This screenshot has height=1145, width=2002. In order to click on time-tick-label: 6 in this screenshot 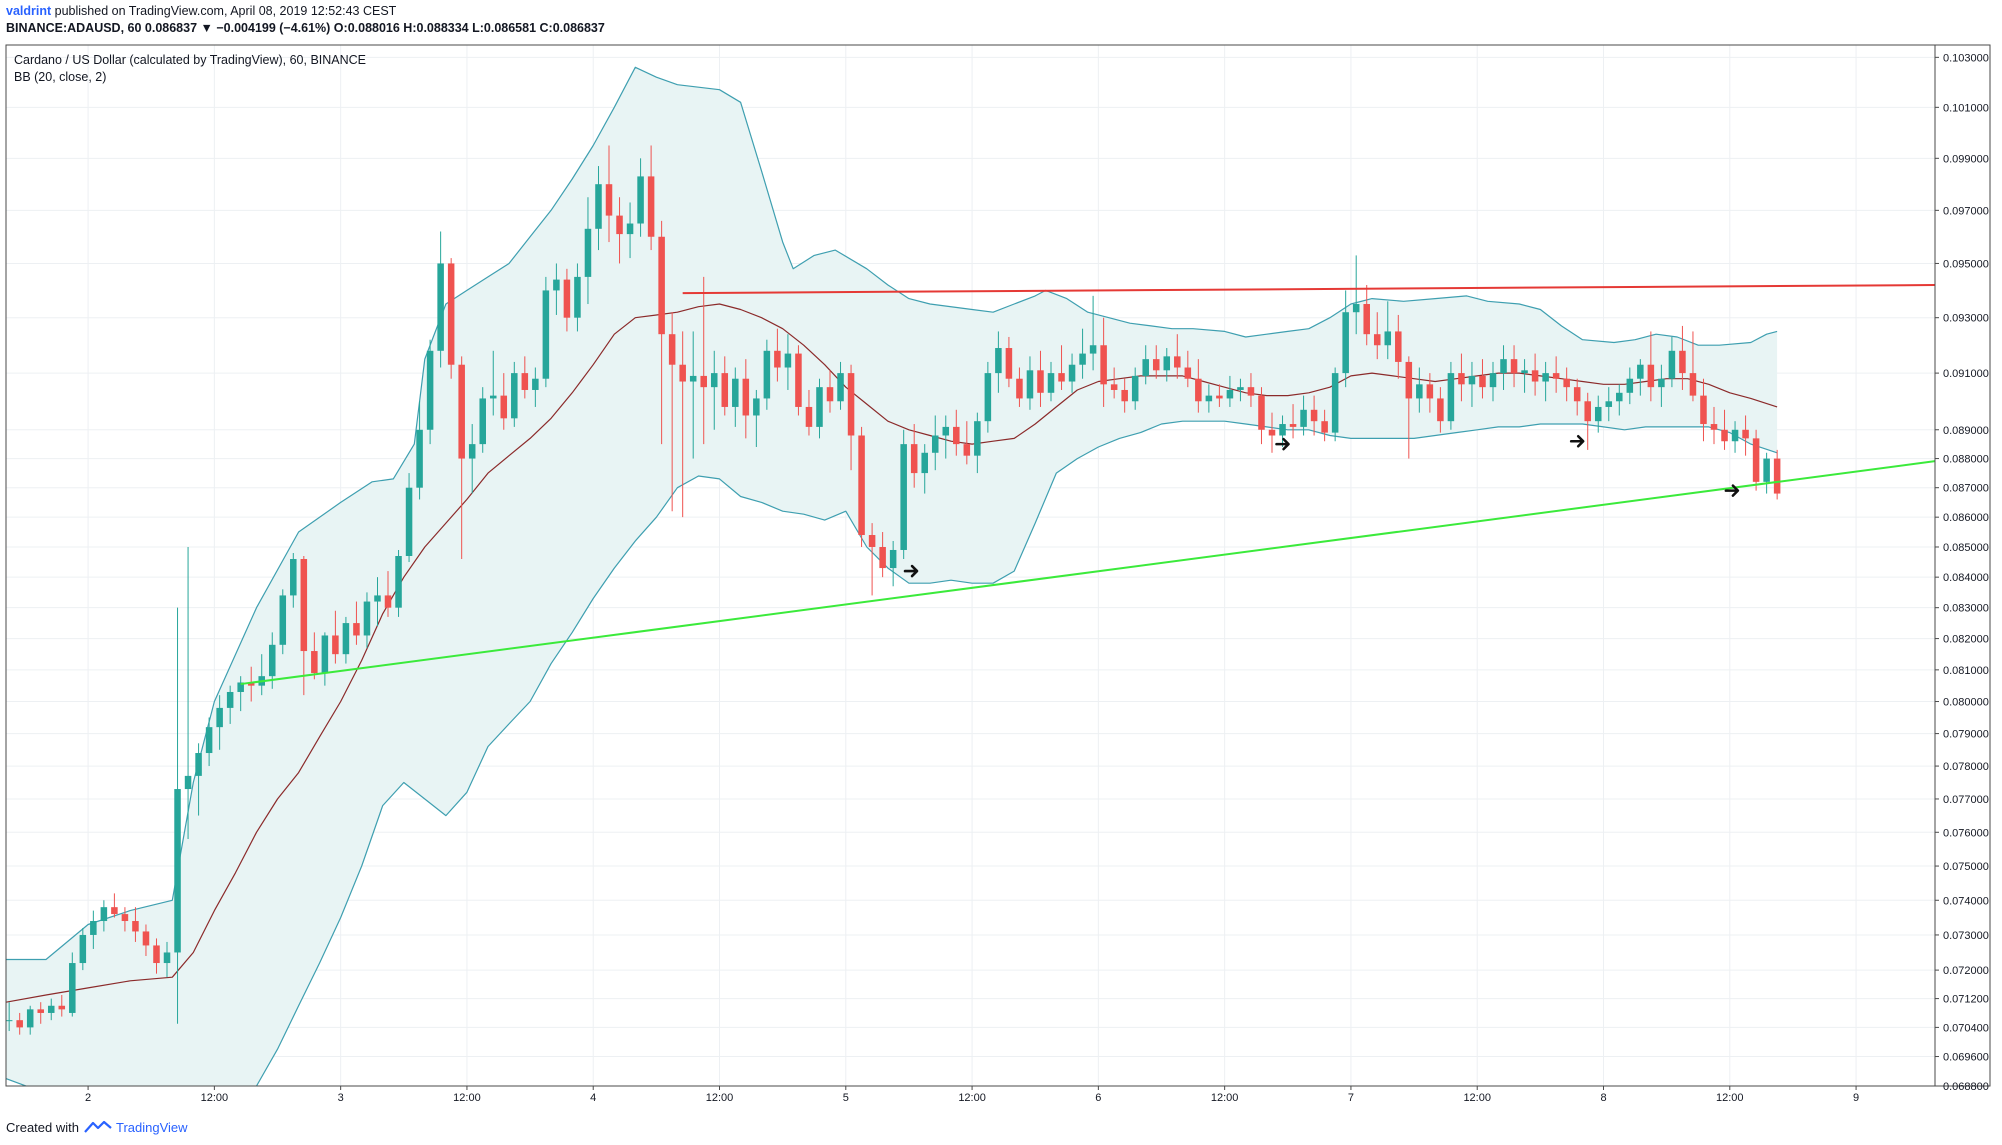, I will do `click(1098, 1098)`.